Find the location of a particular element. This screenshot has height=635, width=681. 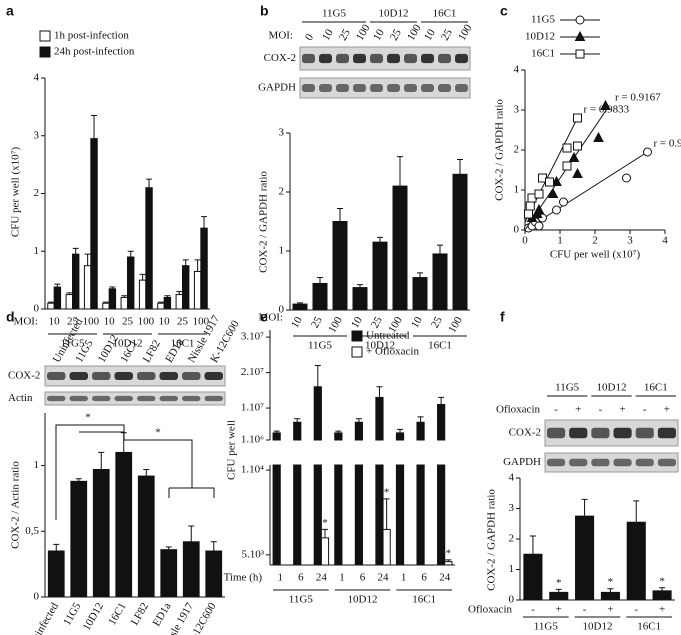

group-label: 10D12 is located at coordinates (394, 14).